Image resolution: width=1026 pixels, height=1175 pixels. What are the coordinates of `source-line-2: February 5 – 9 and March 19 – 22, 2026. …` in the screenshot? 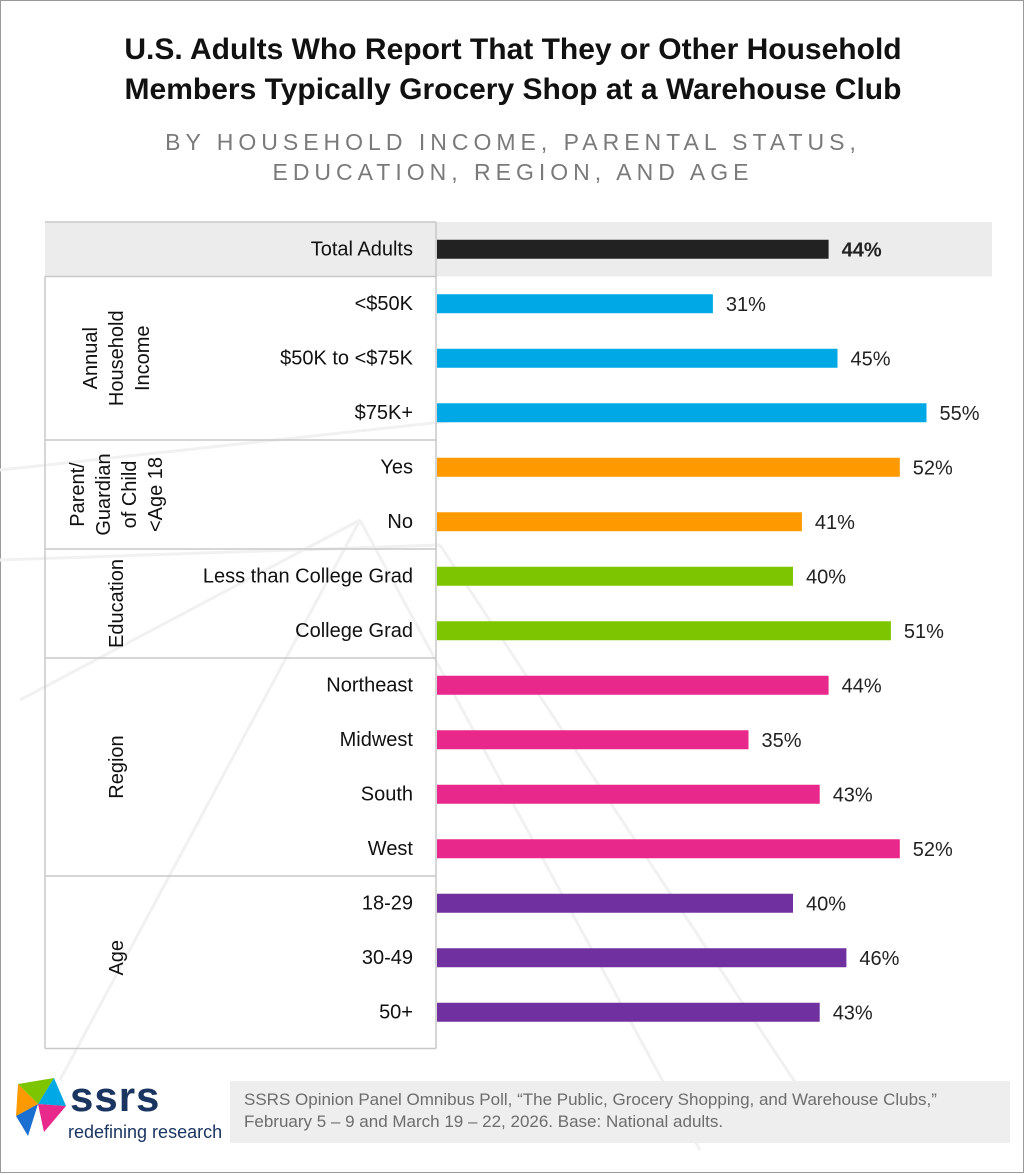 It's located at (484, 1121).